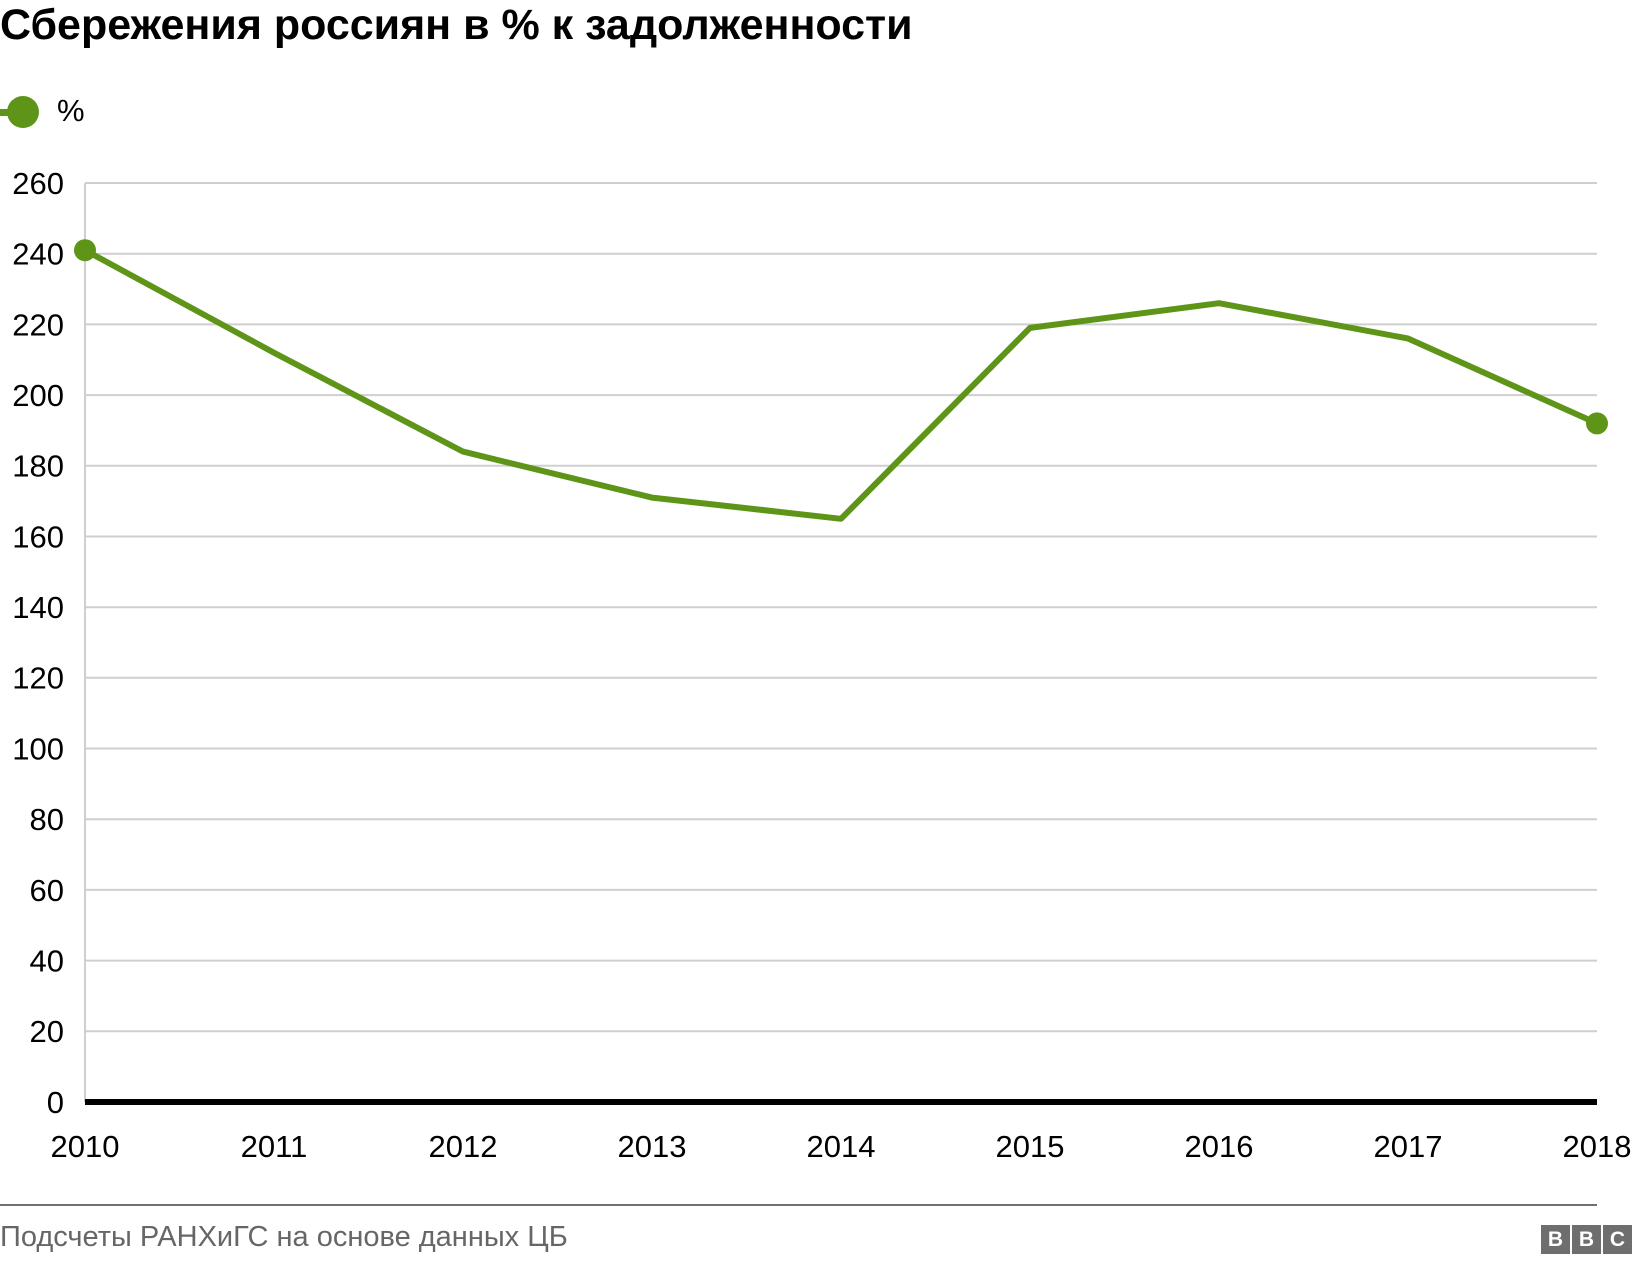 This screenshot has height=1262, width=1632. Describe the element at coordinates (841, 1146) in the screenshot. I see `svg-text: 2014` at that location.